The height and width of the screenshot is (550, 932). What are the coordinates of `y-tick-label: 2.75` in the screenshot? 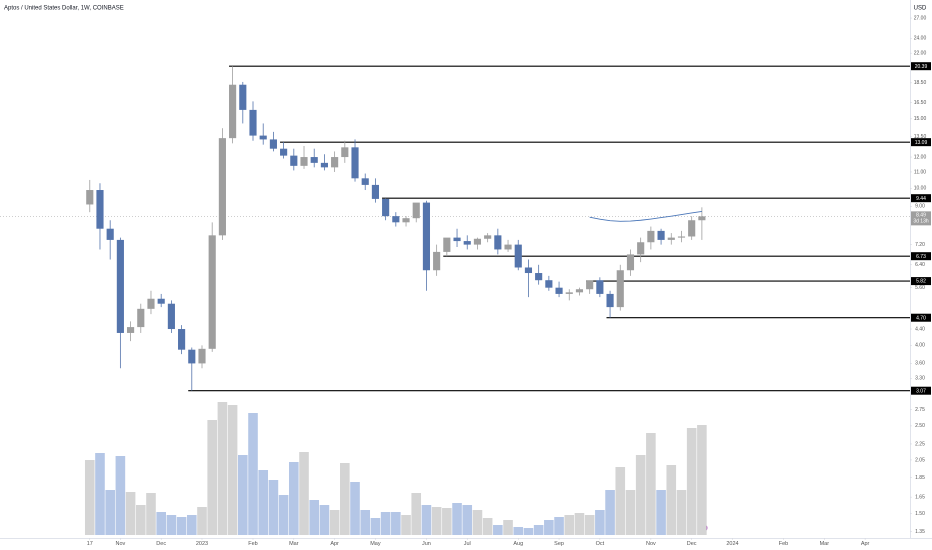 It's located at (920, 410).